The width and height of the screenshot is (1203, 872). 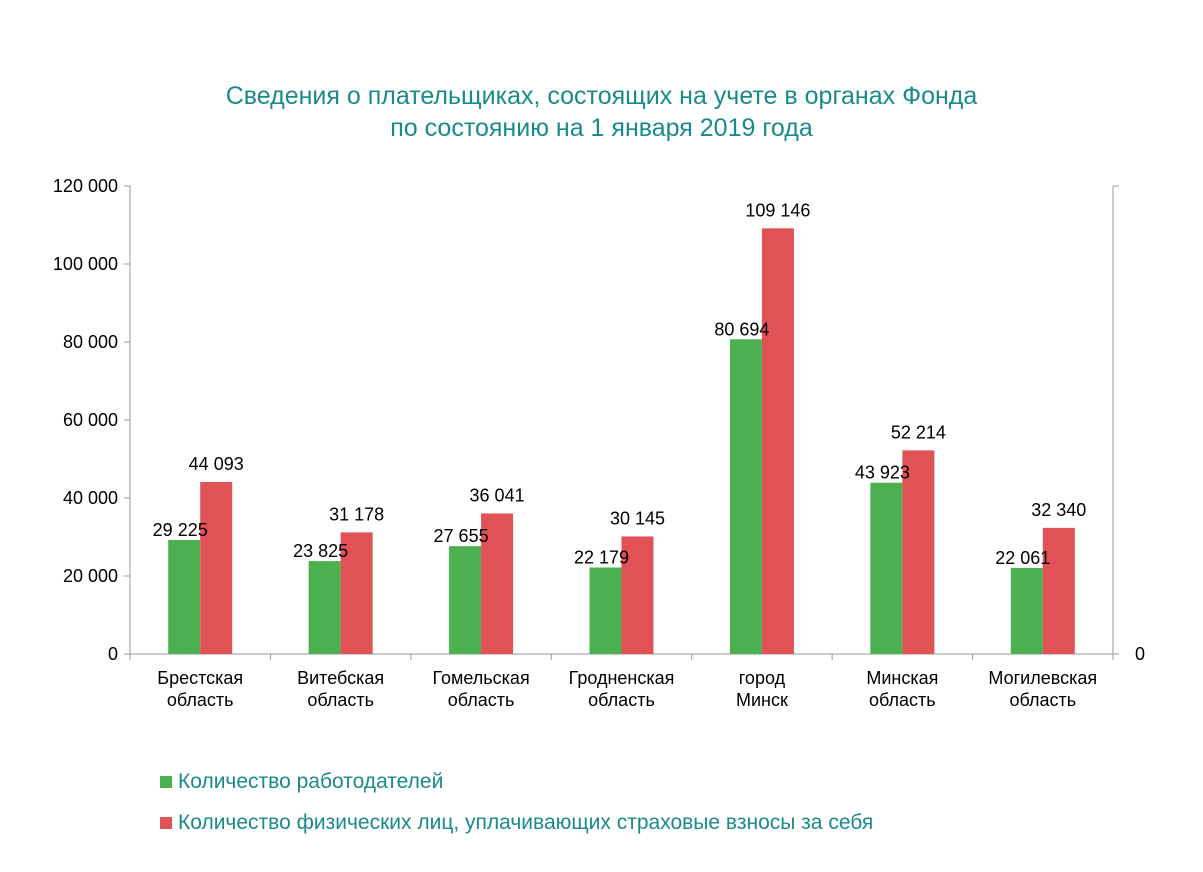 I want to click on legend-label-employers: Количество работодателей, so click(x=311, y=781).